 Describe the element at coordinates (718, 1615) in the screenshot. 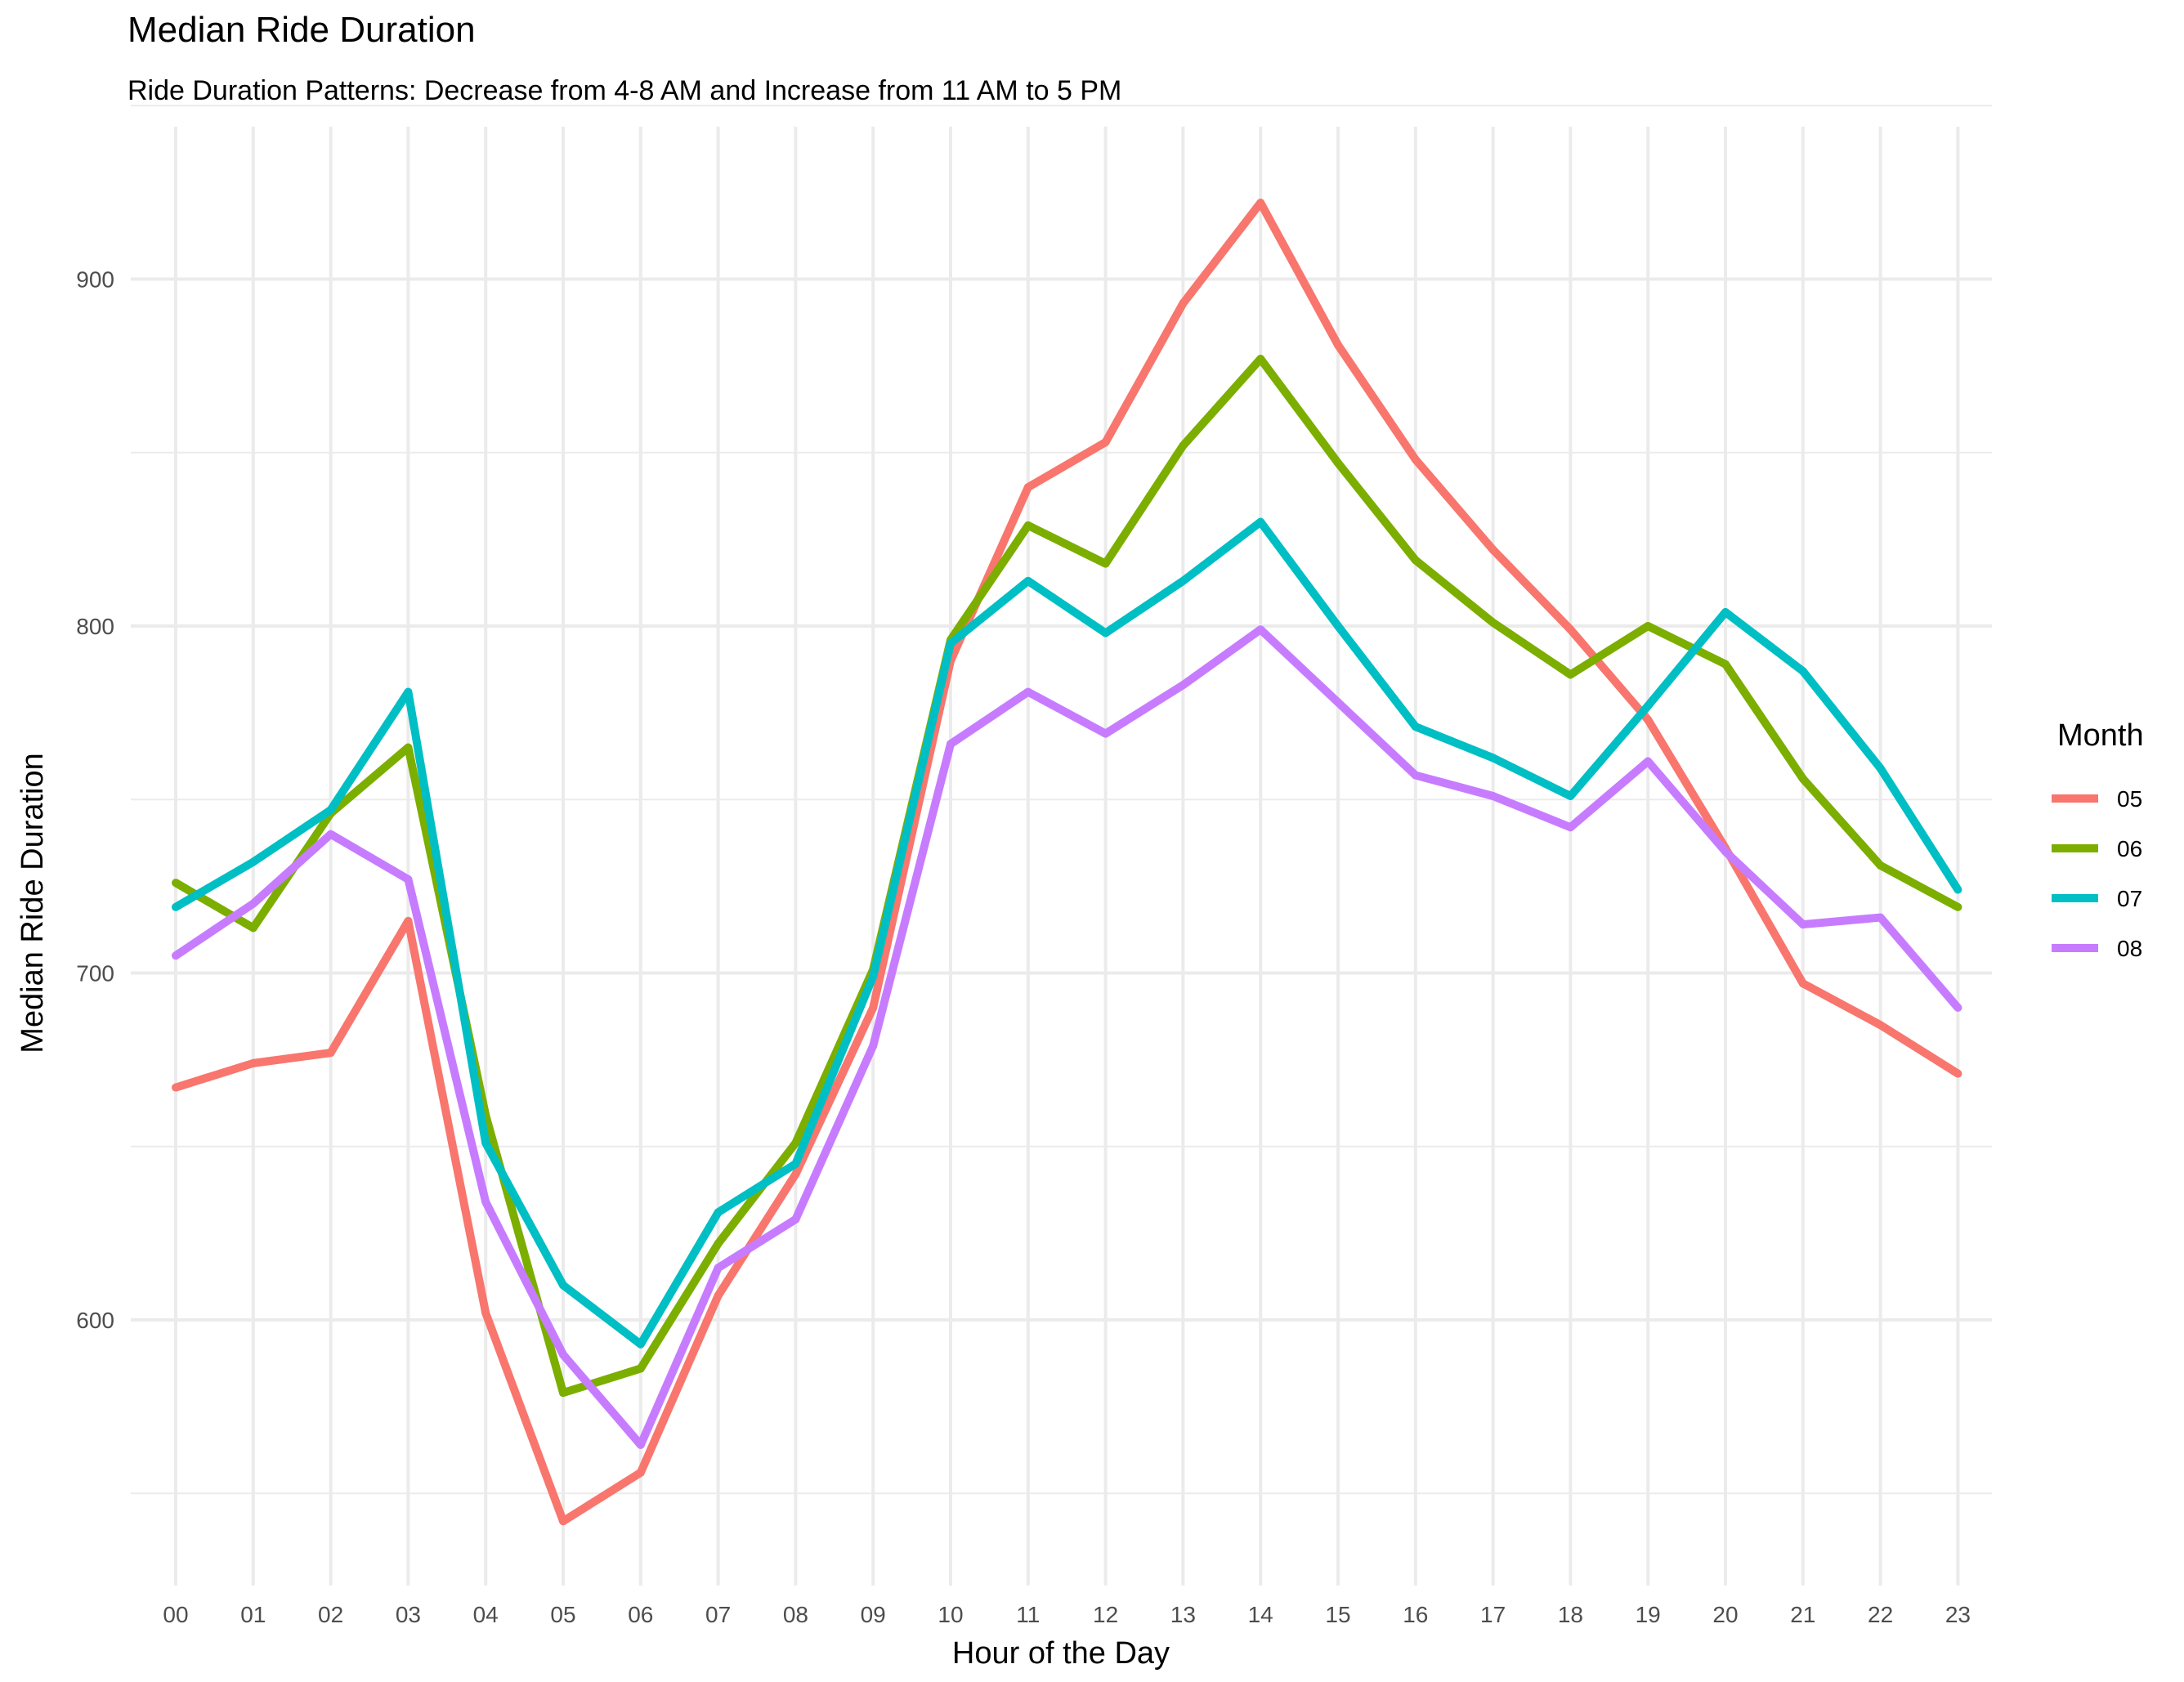

I see `x-tick-label: 07` at that location.